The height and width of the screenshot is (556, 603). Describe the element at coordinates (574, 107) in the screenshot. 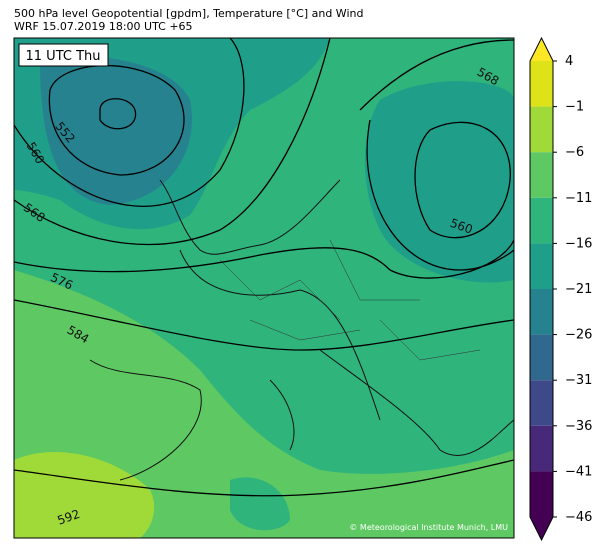

I see `colorbar-tick-label: −1` at that location.